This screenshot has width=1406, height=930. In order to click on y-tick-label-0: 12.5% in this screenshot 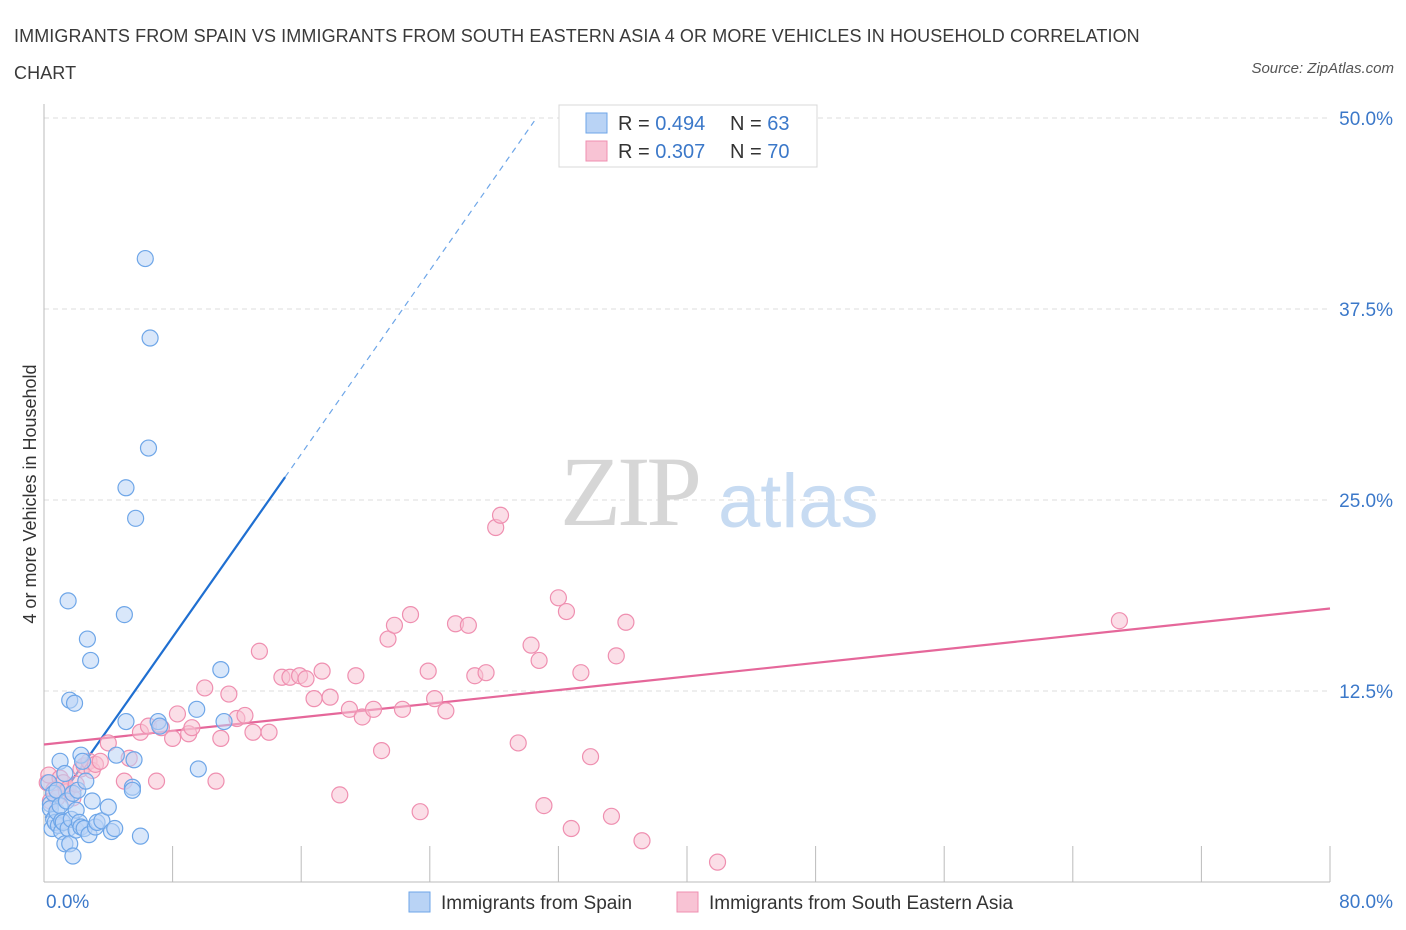, I will do `click(1366, 692)`.